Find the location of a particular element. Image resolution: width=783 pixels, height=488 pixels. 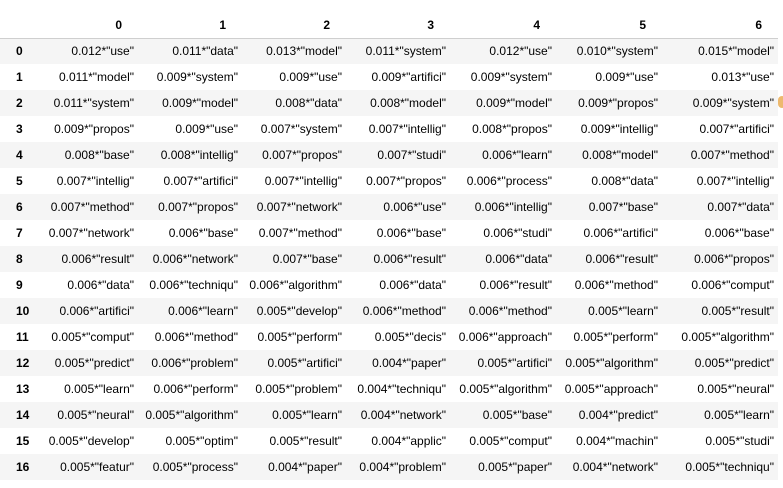

table-cell: 0.011*"data" is located at coordinates (205, 51).